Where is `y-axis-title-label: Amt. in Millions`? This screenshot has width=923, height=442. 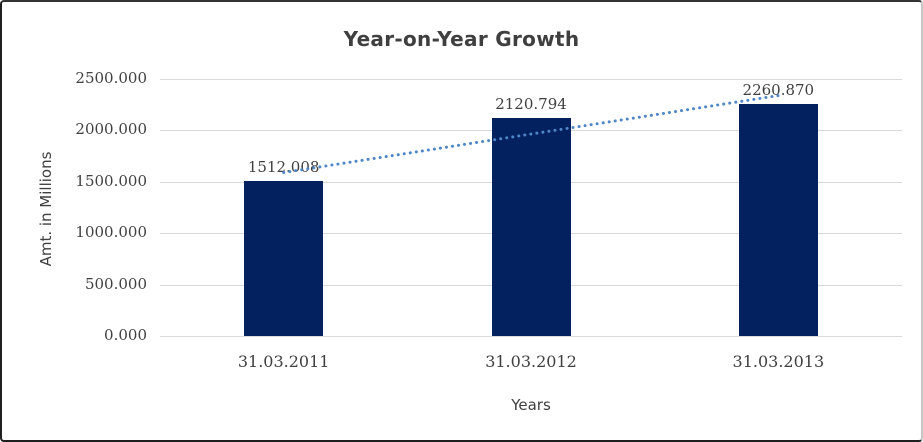
y-axis-title-label: Amt. in Millions is located at coordinates (46, 209).